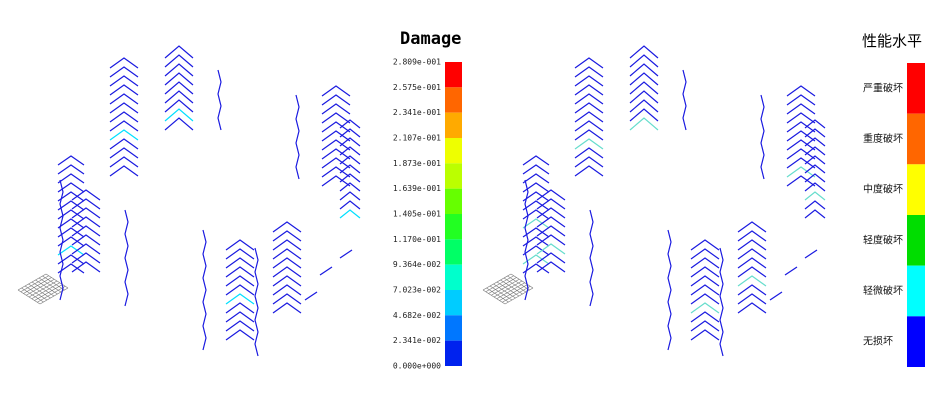 The image size is (931, 403). What do you see at coordinates (883, 87) in the screenshot?
I see `level-label: 严重破坏` at bounding box center [883, 87].